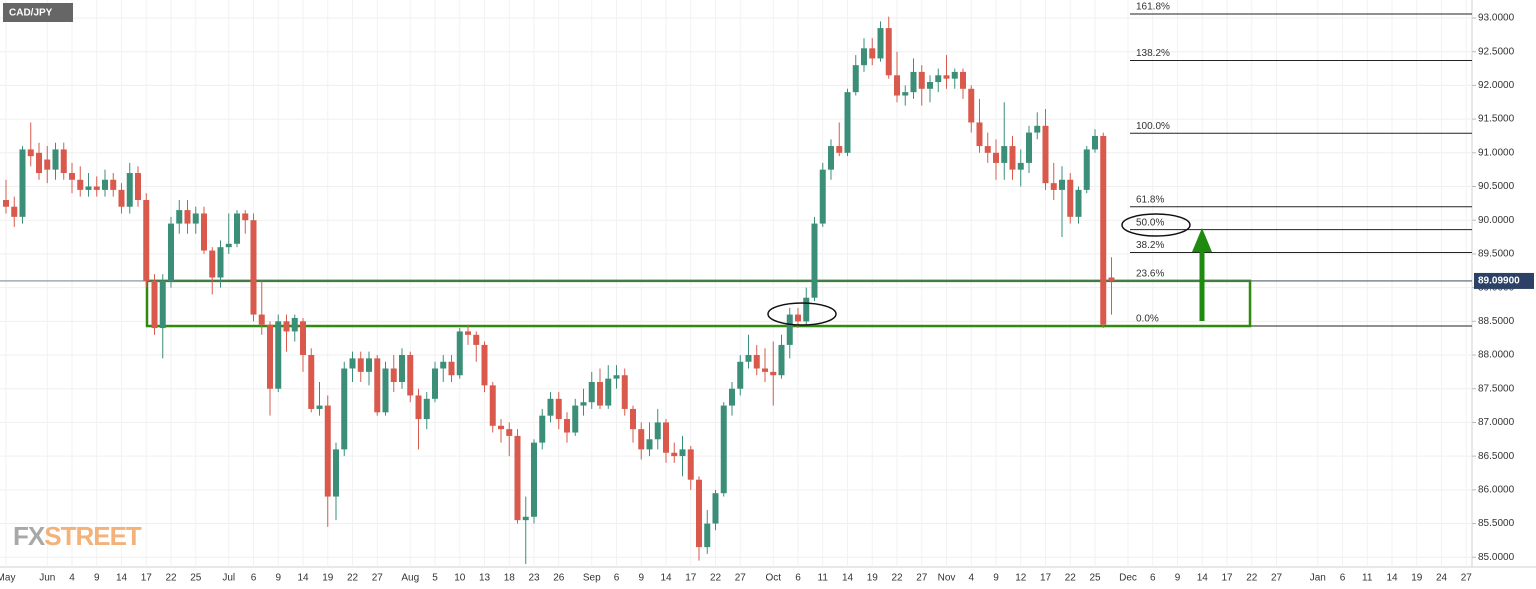  I want to click on y-tick-label: 87.0000, so click(1496, 422).